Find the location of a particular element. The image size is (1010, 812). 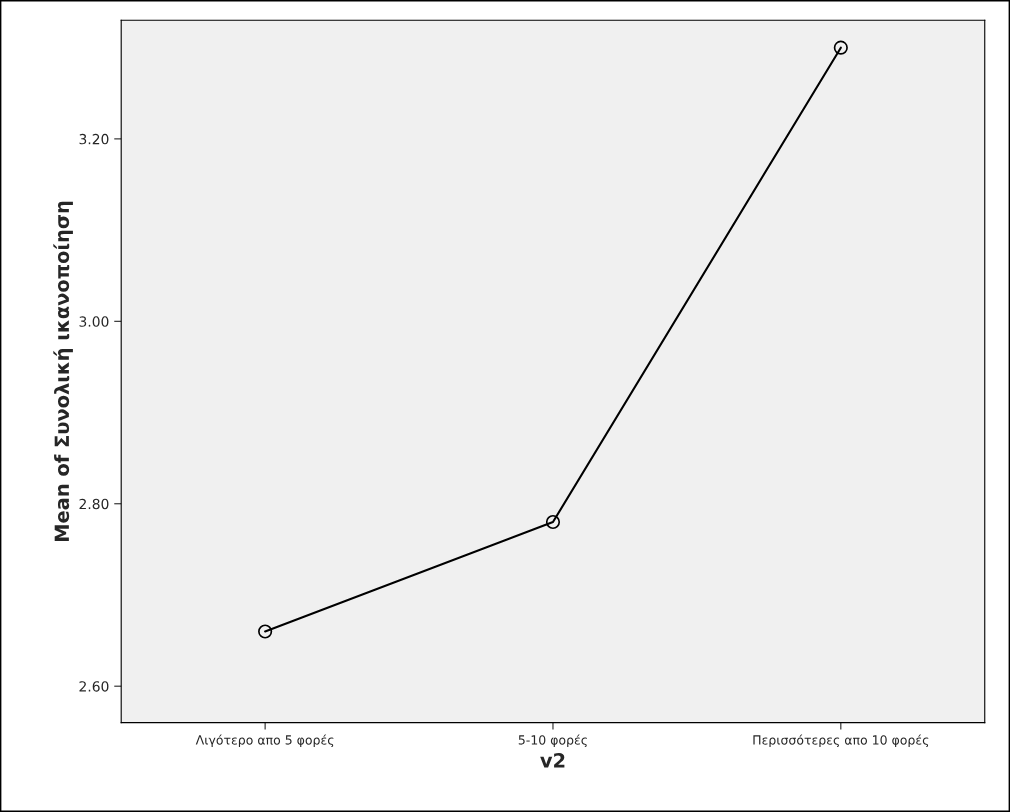

x-tick-label: Περισσότερες απο 10 φορές is located at coordinates (841, 741).